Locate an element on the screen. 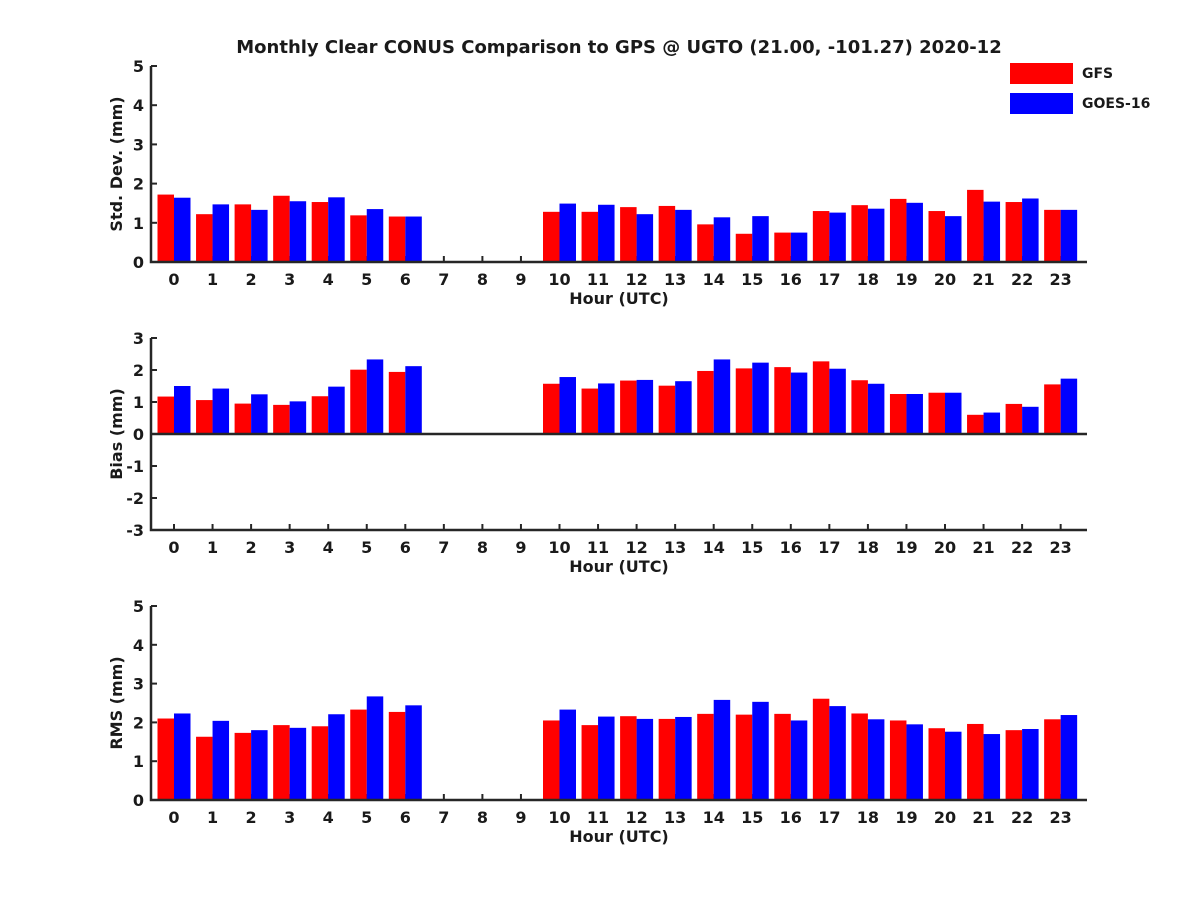 The image size is (1200, 900). x-tick-label-bias-h13: 13 is located at coordinates (675, 547).